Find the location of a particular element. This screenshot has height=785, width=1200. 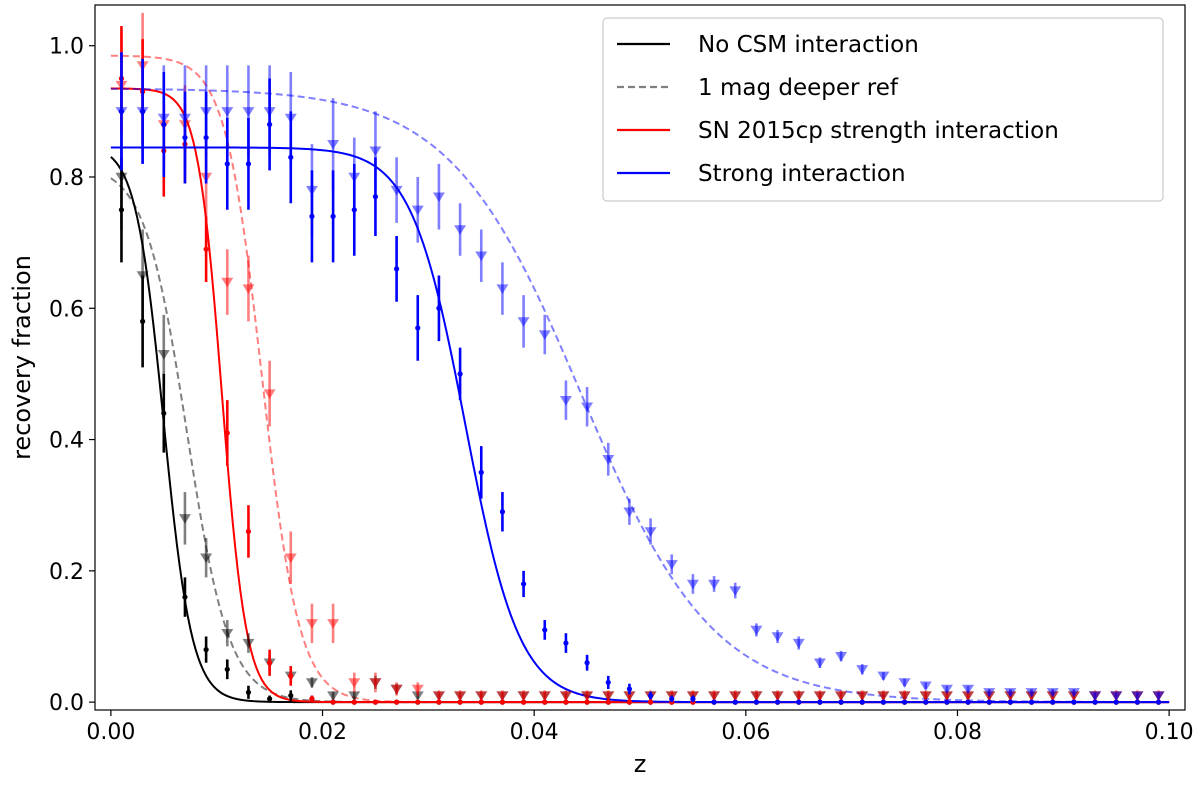

x-tick-label: 0.02 is located at coordinates (322, 732).